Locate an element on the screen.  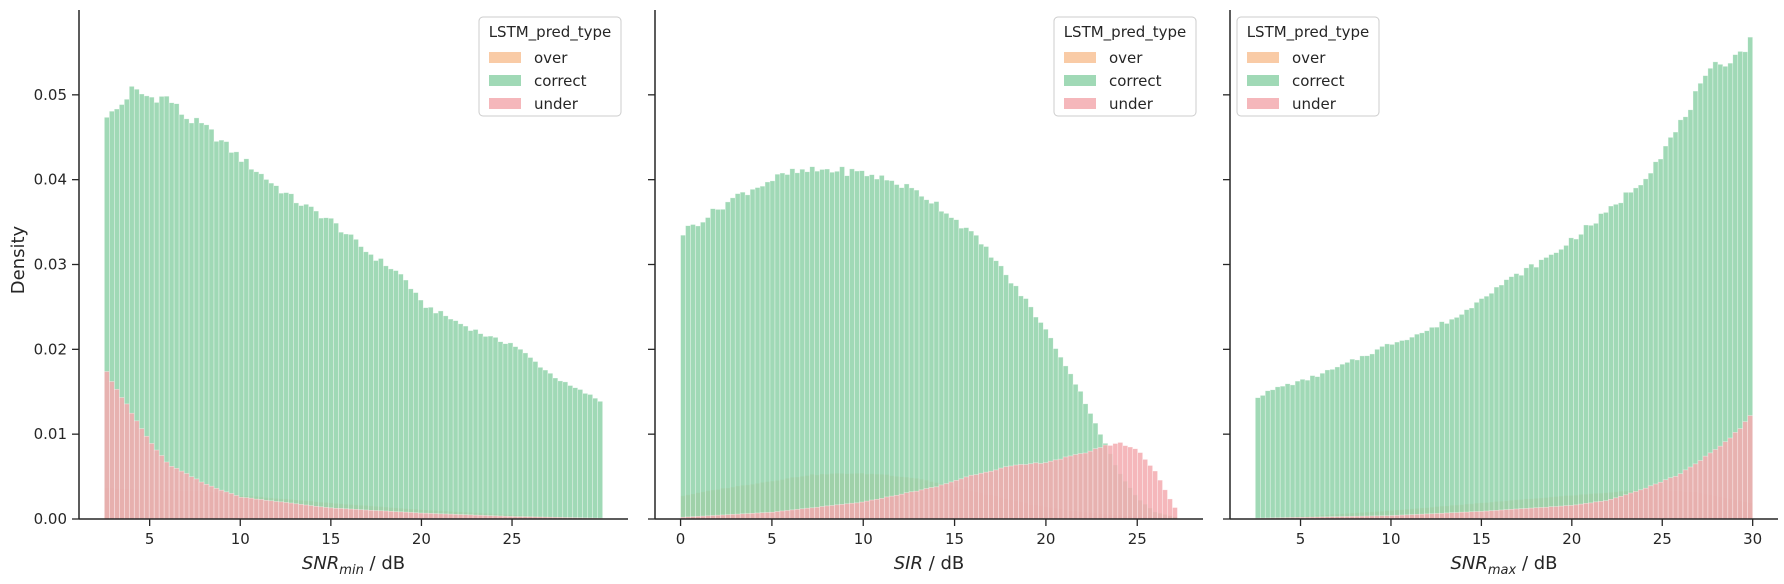
x-tick-label: 30 is located at coordinates (1752, 539).